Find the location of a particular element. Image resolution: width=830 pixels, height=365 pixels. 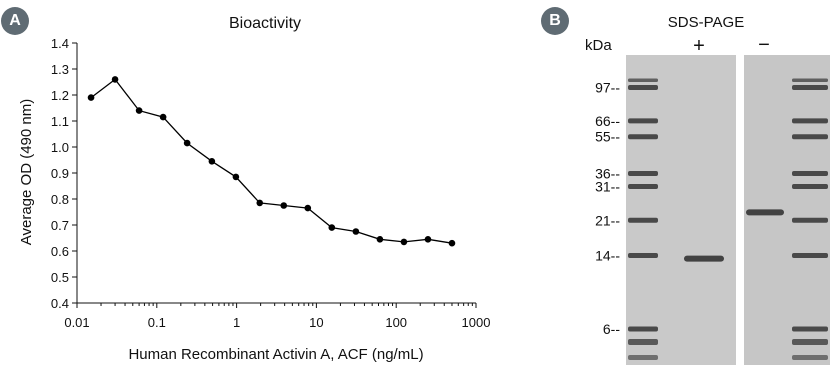

panel-a-badge: A is located at coordinates (15, 21).